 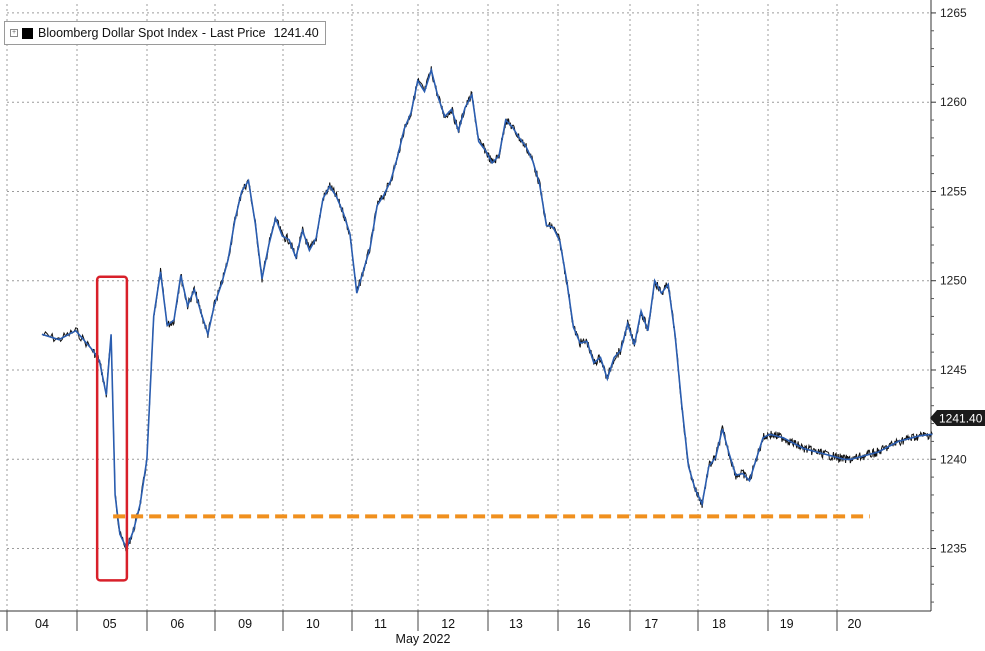 I want to click on x-tick-label: 04, so click(x=42, y=624).